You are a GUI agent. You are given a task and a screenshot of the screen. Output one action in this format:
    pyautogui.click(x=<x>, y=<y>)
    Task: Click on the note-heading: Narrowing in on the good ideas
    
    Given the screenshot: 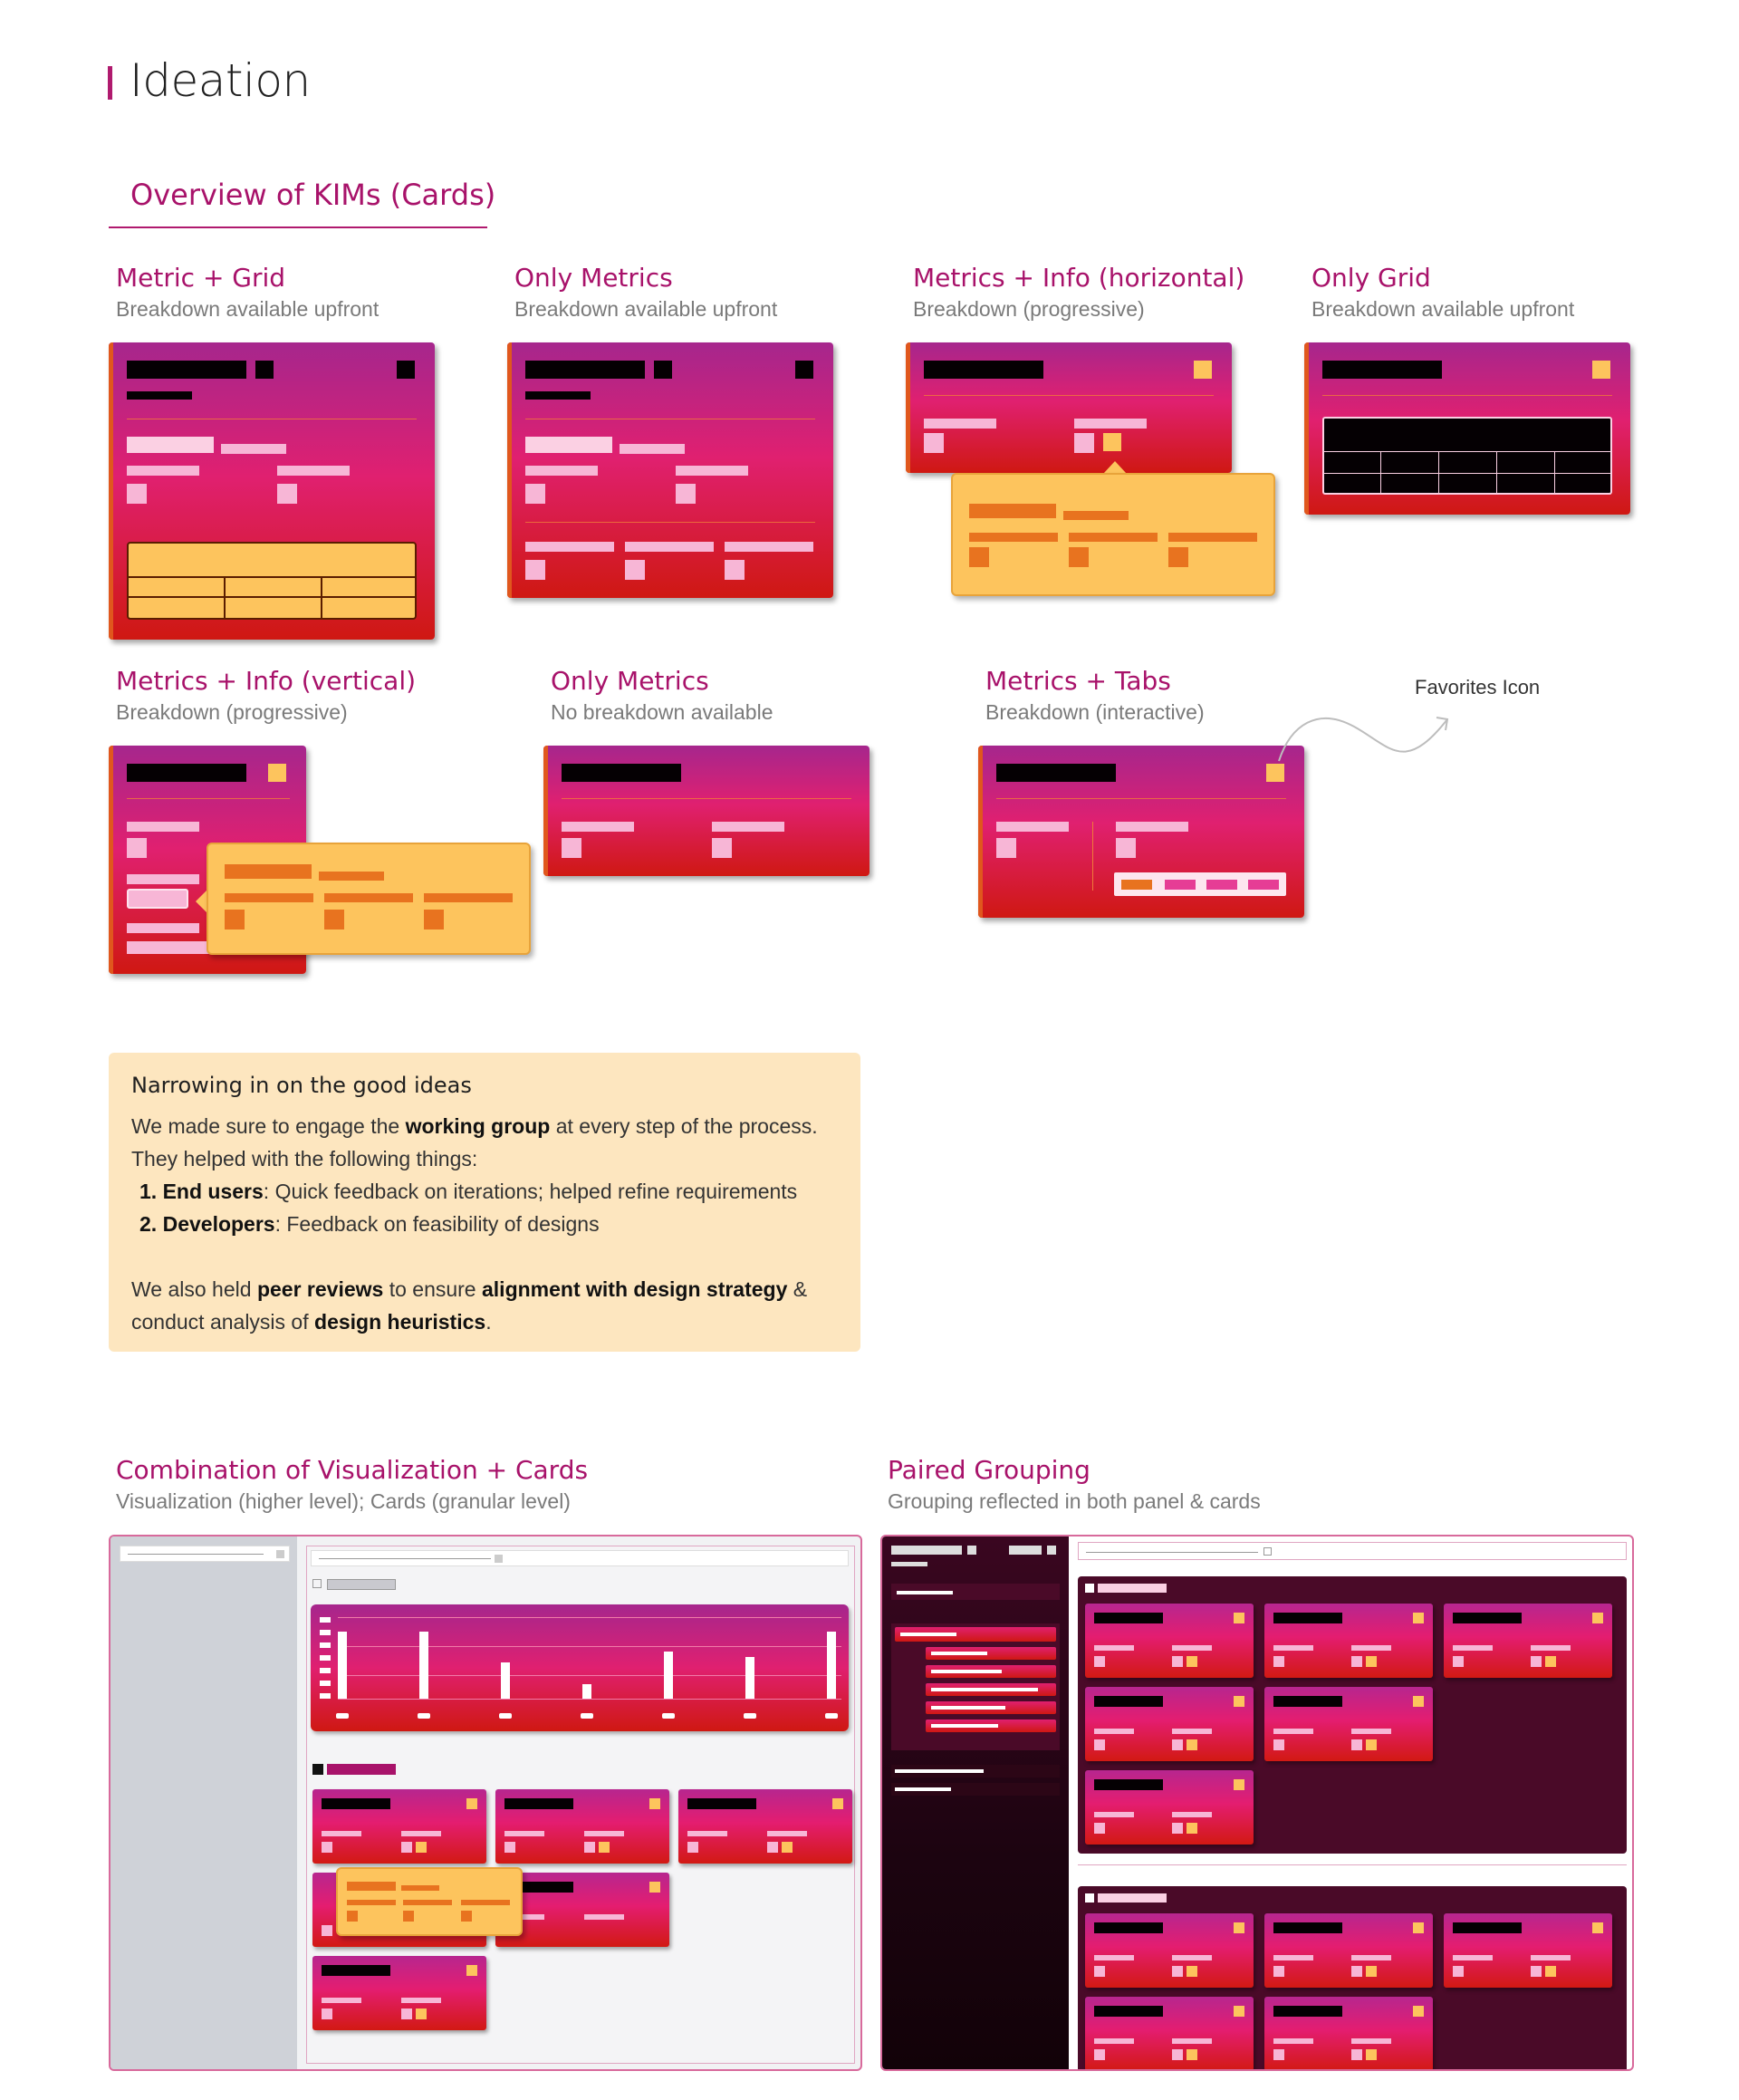 What is the action you would take?
    pyautogui.click(x=301, y=1085)
    